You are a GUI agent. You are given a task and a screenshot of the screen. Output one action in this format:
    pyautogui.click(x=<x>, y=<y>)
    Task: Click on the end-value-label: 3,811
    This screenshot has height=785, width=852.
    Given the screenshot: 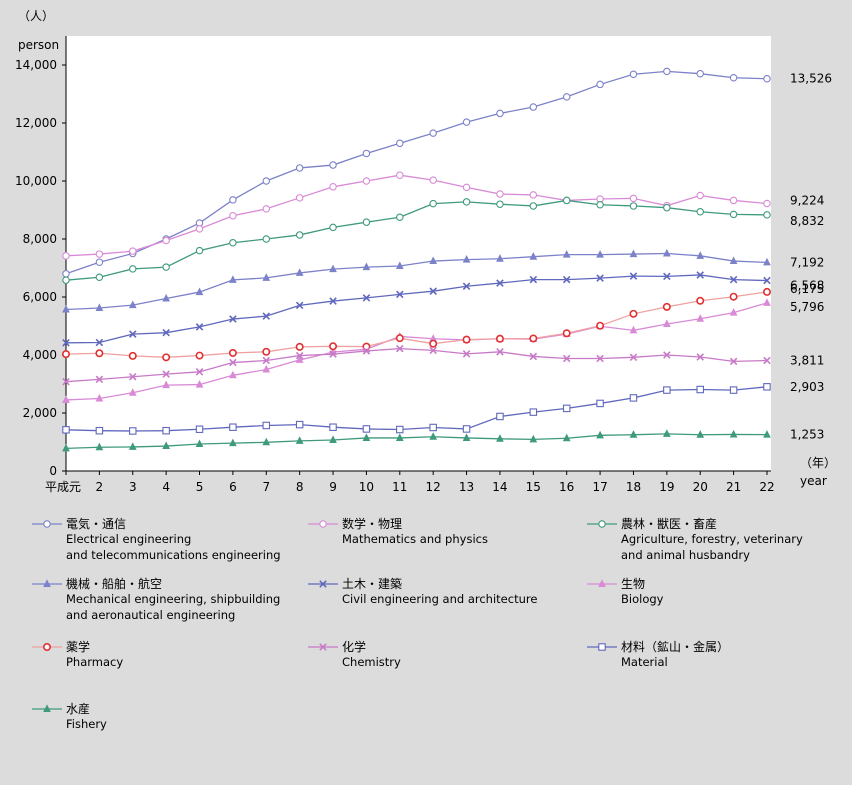 What is the action you would take?
    pyautogui.click(x=807, y=360)
    